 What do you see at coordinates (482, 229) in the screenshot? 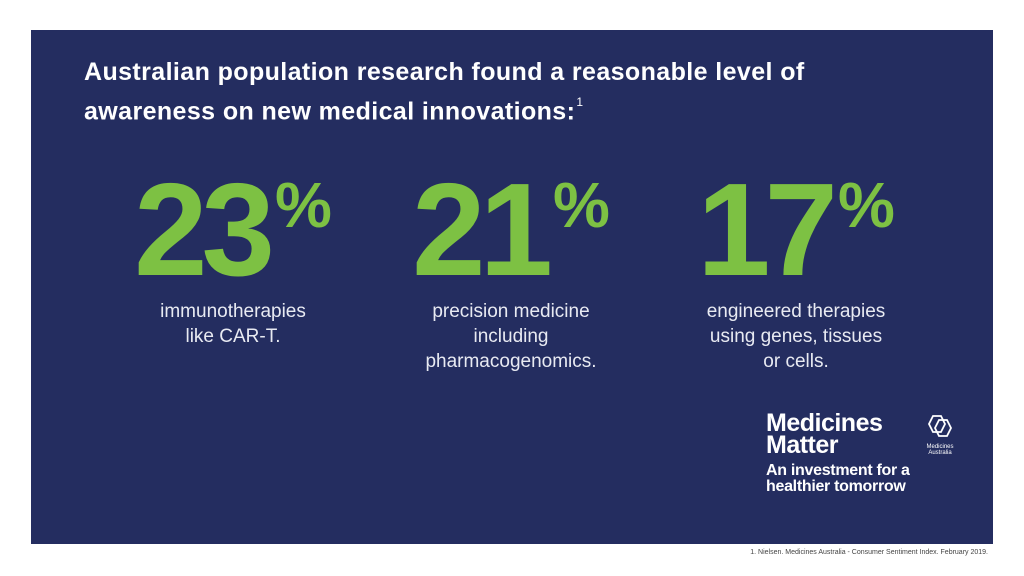
I see `stat-value: 21` at bounding box center [482, 229].